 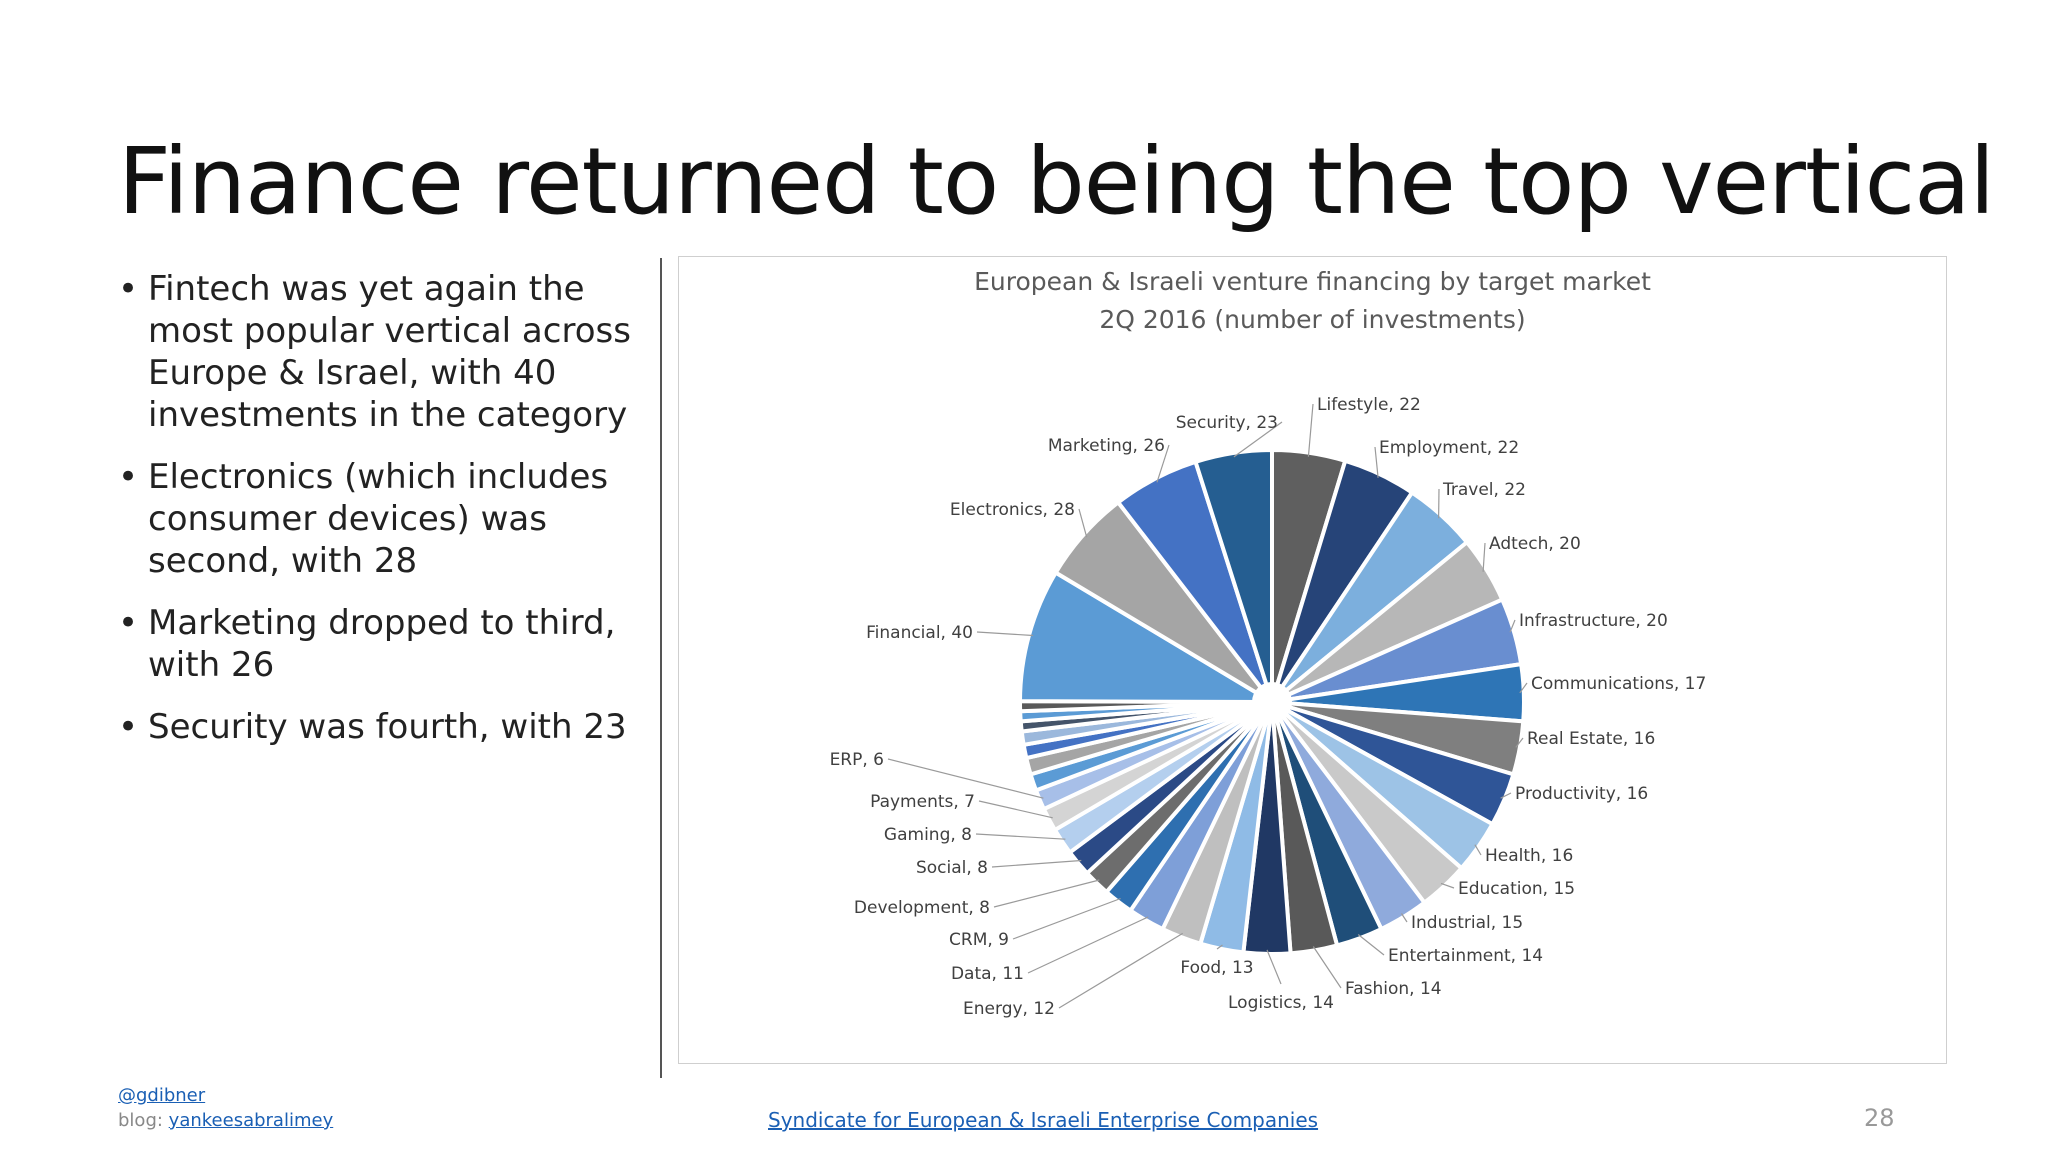 What do you see at coordinates (919, 633) in the screenshot?
I see `data-label: Financial, 40` at bounding box center [919, 633].